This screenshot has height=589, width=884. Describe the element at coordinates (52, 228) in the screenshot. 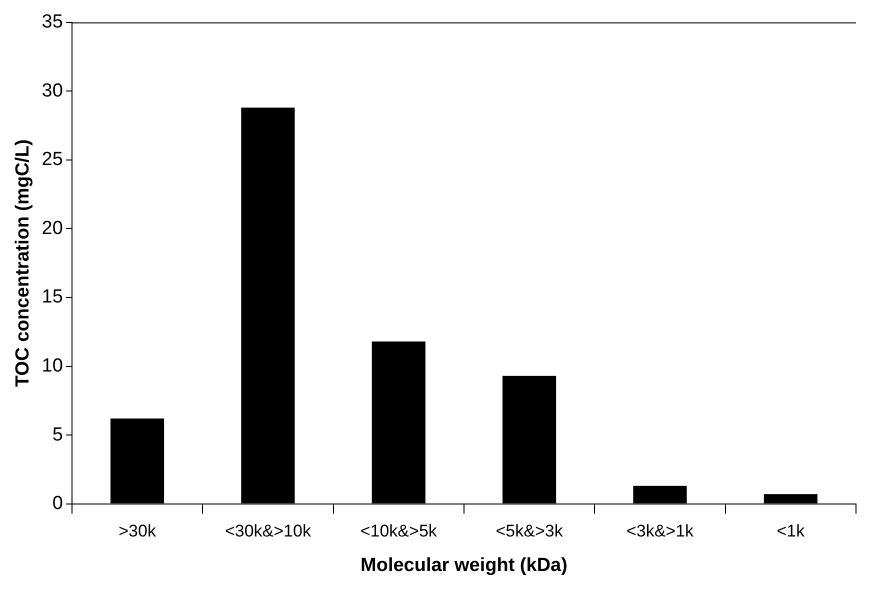

I see `y-tick-label: 20` at that location.